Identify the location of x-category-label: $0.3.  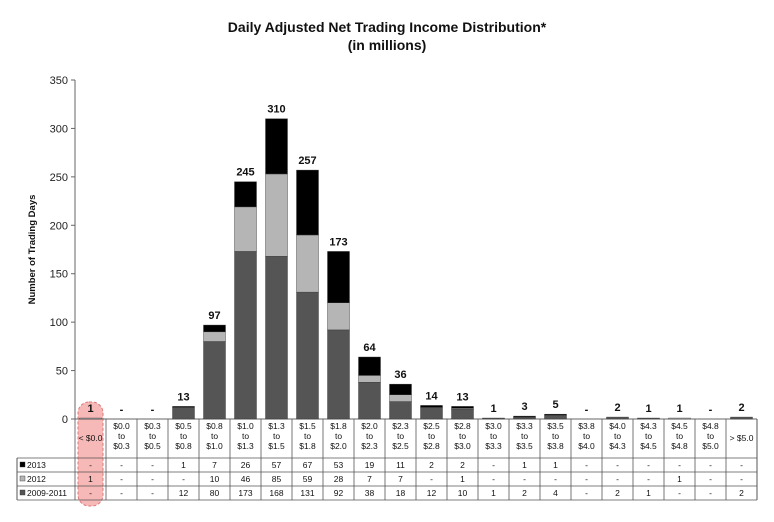
(121, 446).